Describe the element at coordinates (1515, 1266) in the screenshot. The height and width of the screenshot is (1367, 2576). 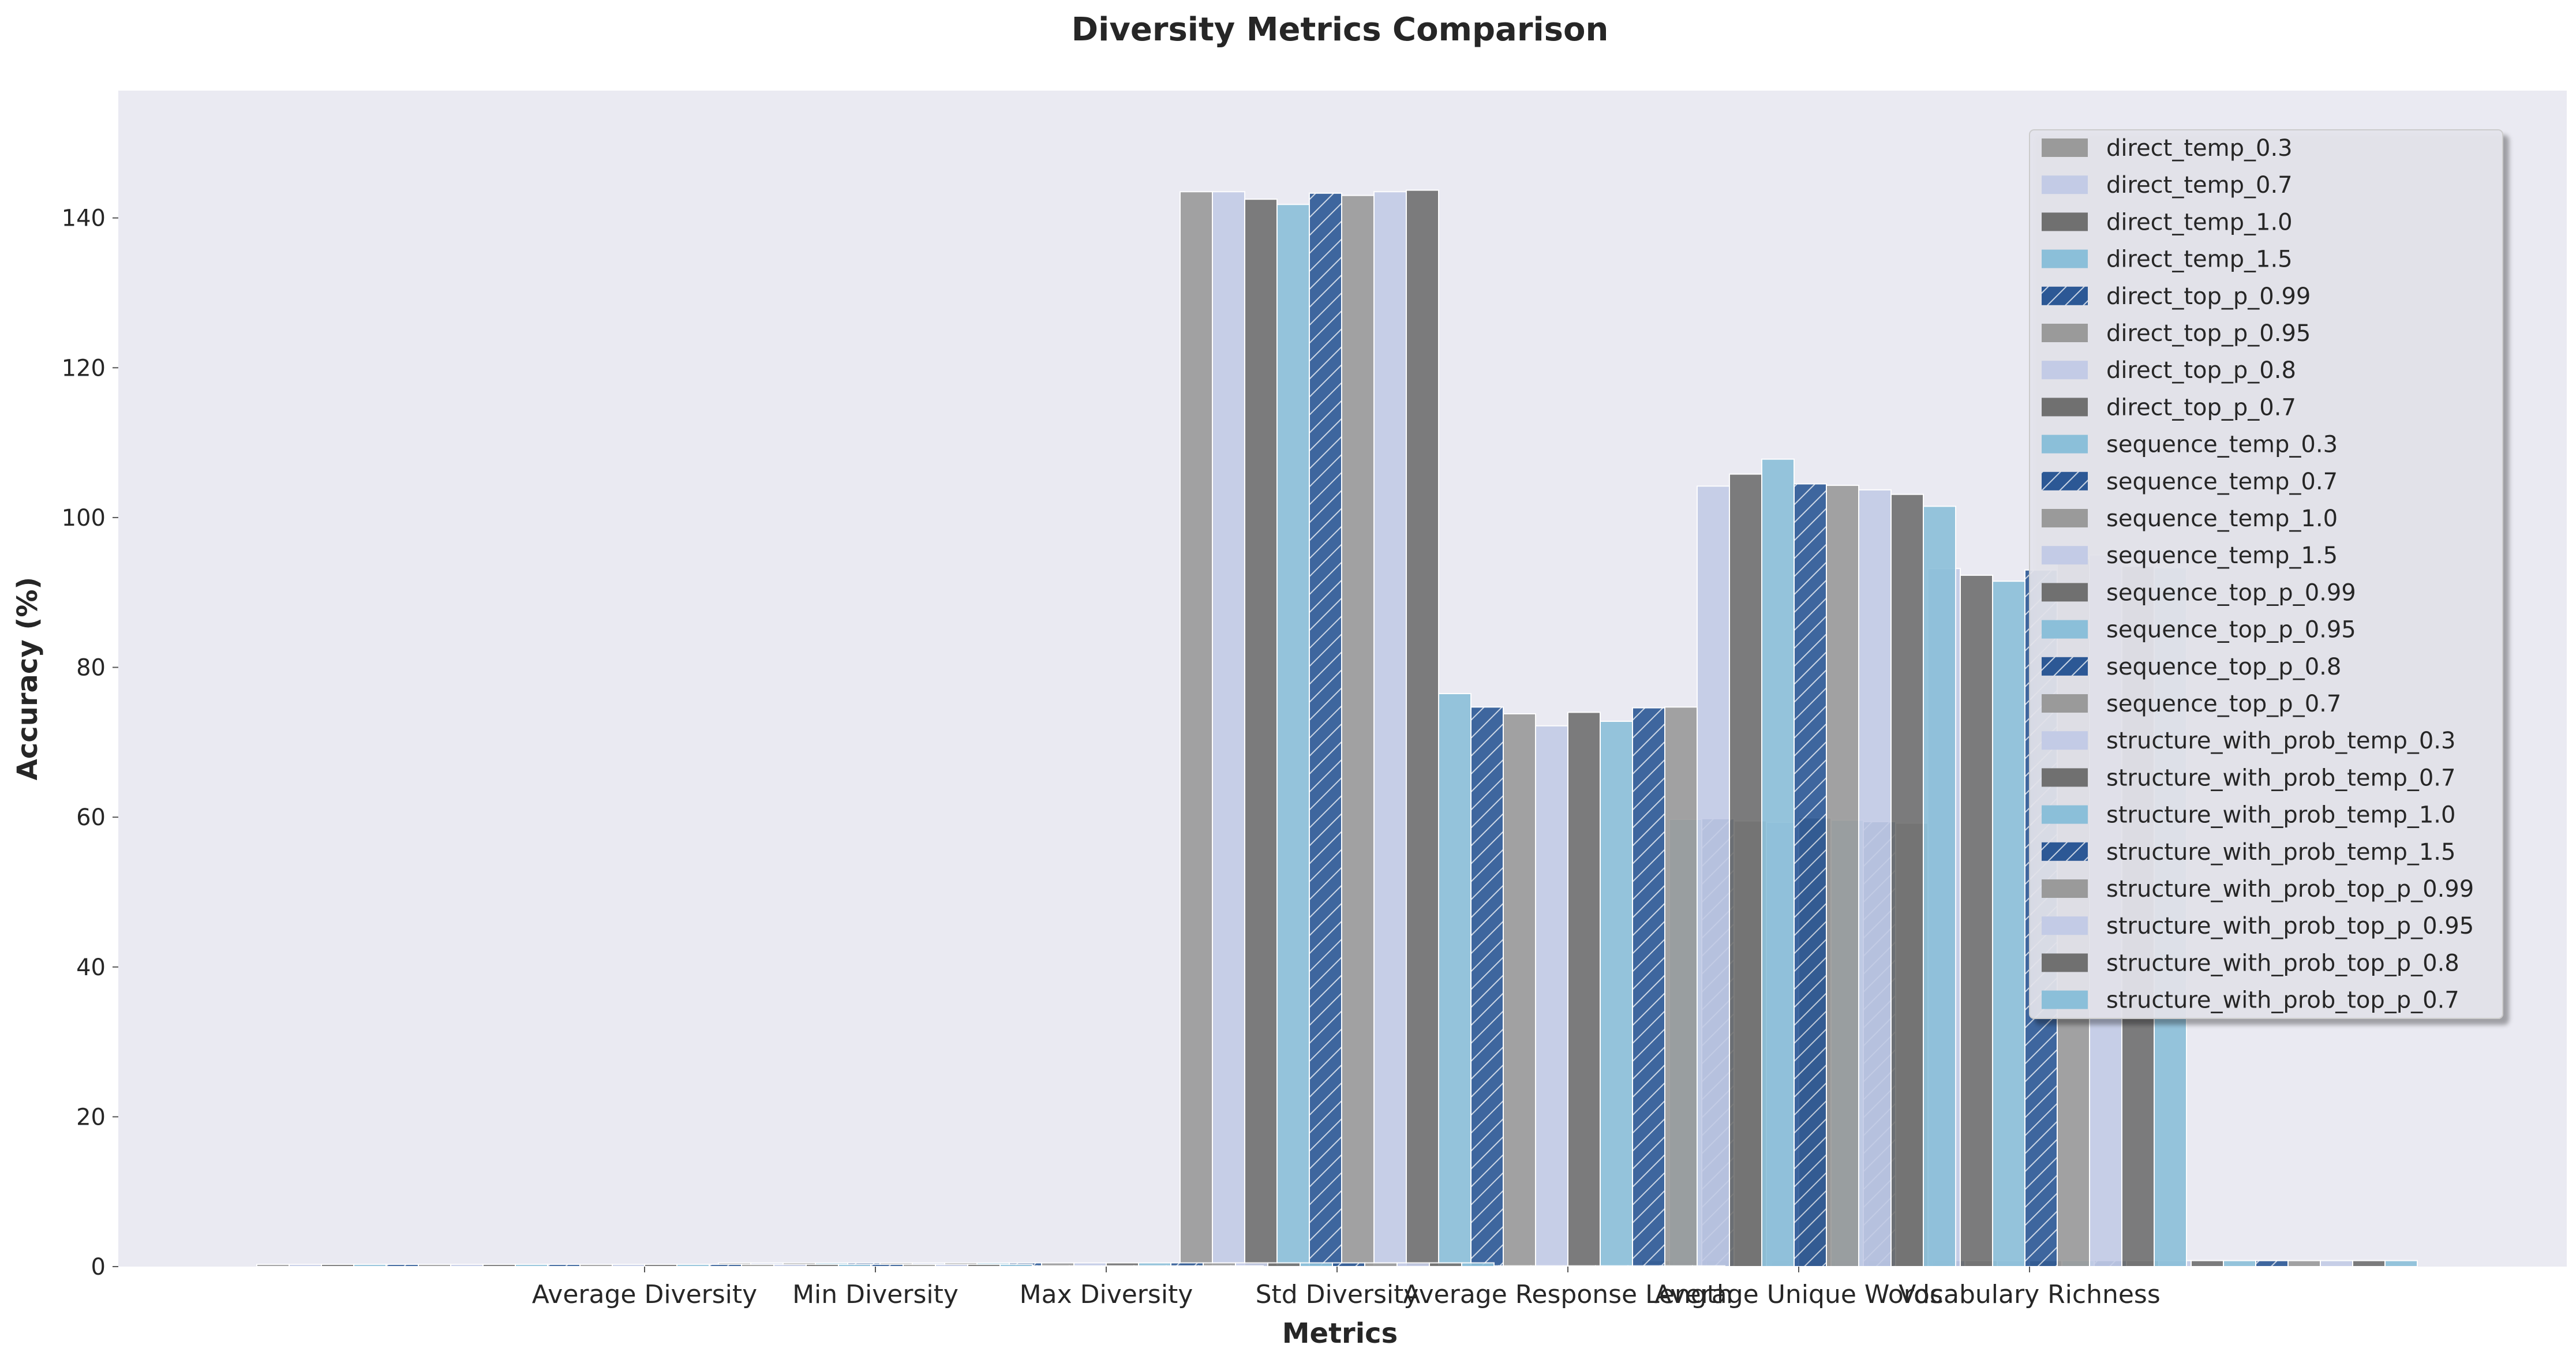
I see `bar-structure_with_prob_temp_0.7-3` at that location.